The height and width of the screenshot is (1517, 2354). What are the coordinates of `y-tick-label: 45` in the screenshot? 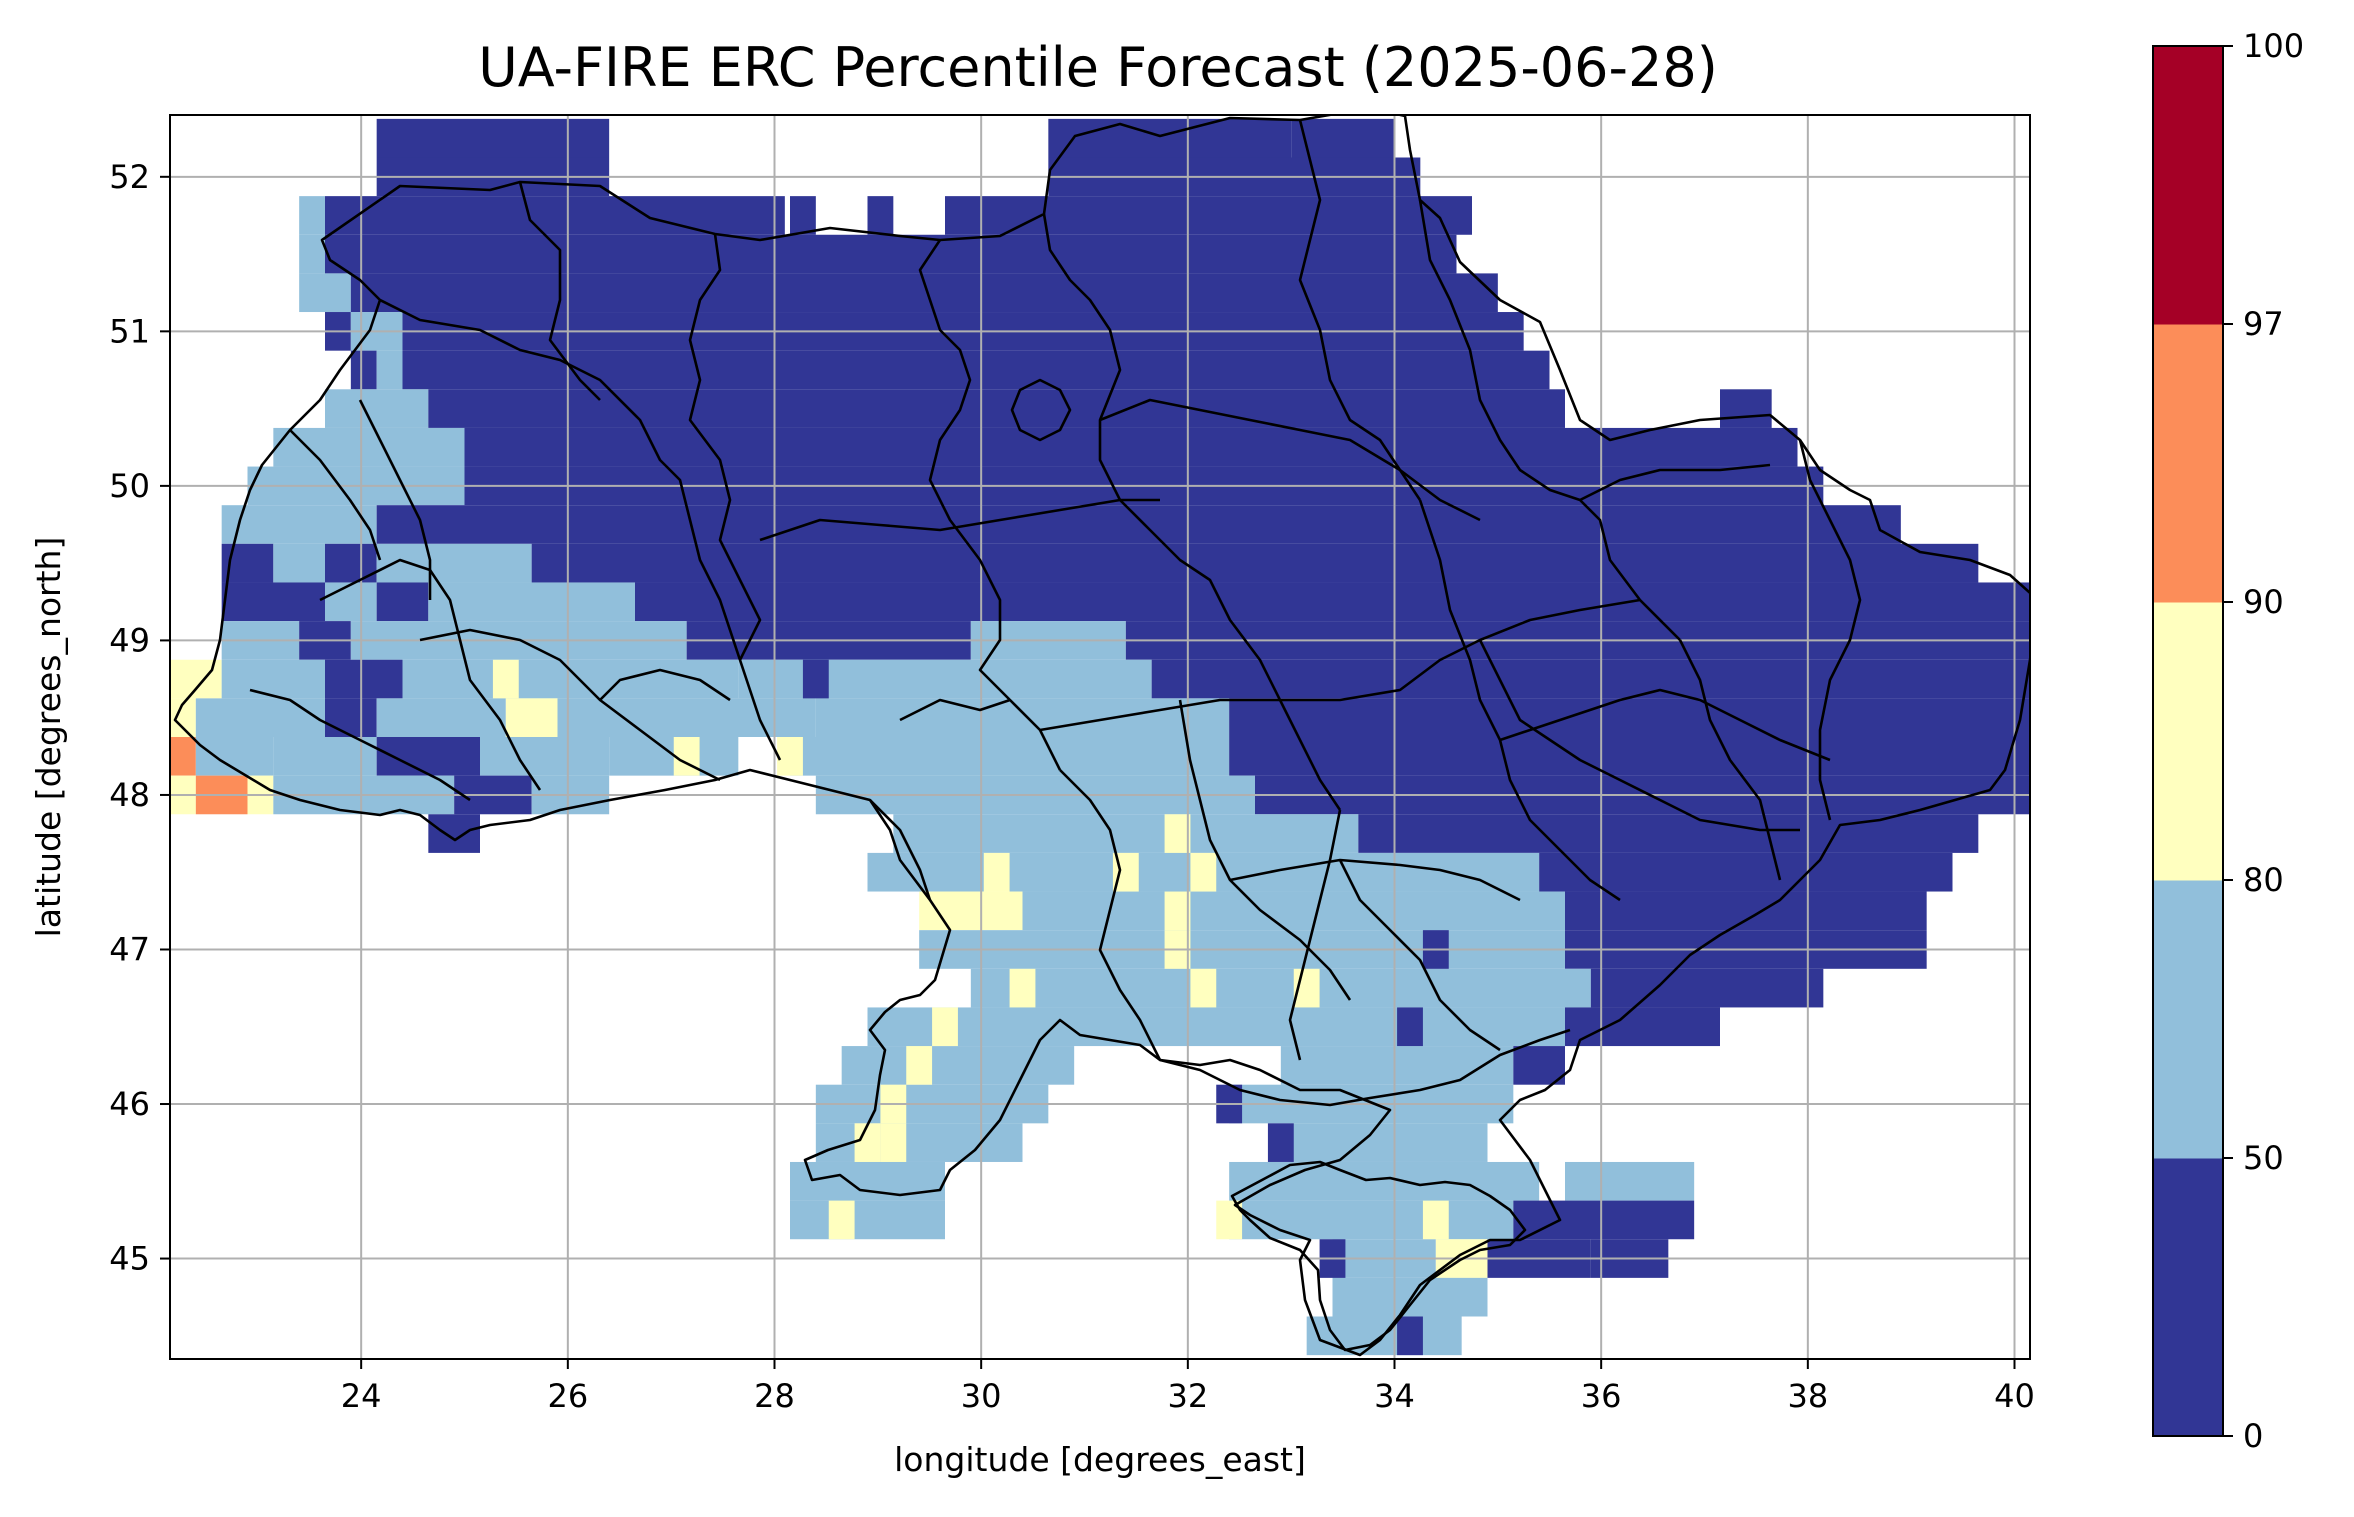 It's located at (129, 1259).